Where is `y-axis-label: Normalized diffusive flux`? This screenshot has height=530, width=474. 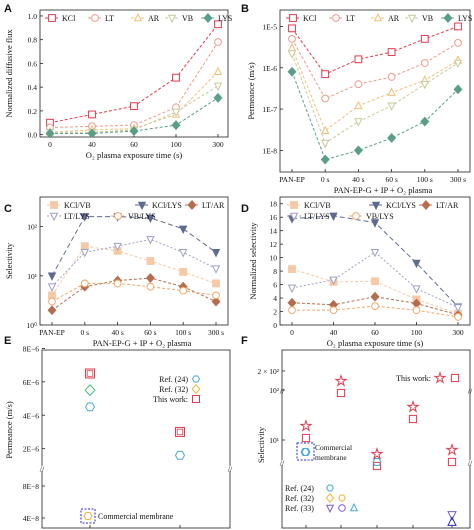
y-axis-label: Normalized diffusive flux is located at coordinates (9, 73).